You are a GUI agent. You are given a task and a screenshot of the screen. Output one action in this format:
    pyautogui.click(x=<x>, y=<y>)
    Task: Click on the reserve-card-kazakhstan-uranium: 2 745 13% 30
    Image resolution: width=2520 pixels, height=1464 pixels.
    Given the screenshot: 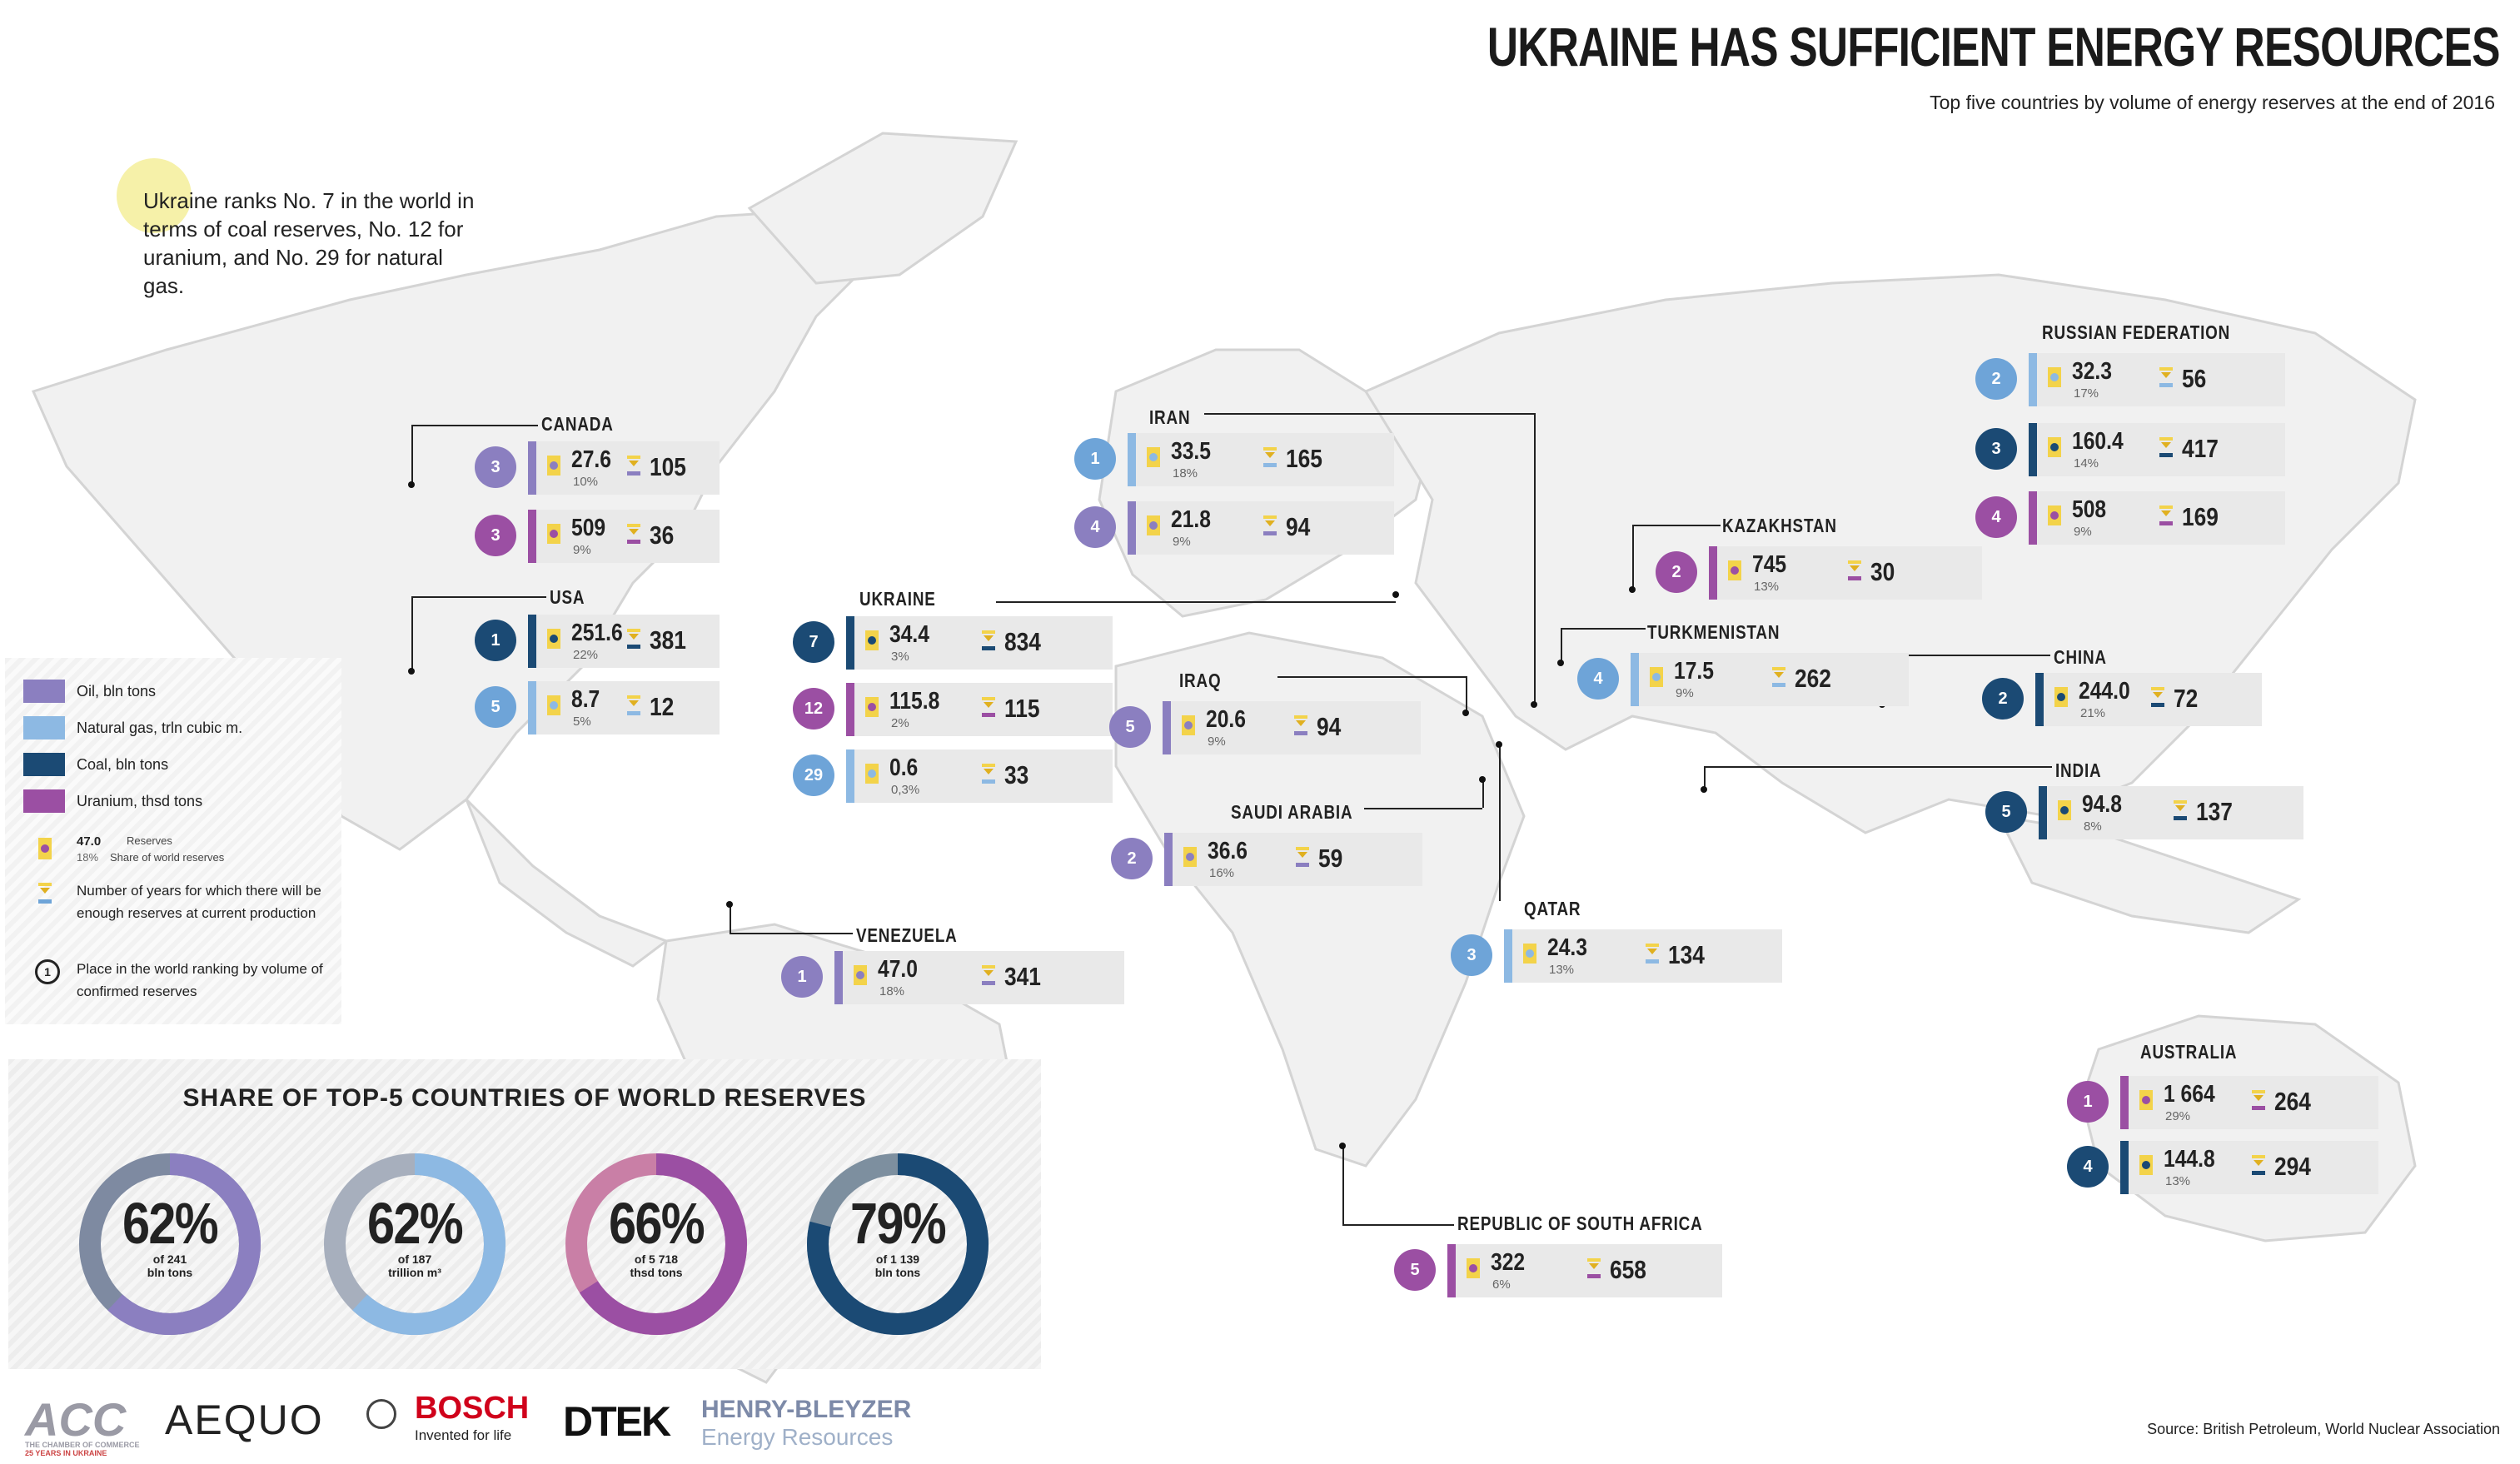 What is the action you would take?
    pyautogui.click(x=1819, y=573)
    